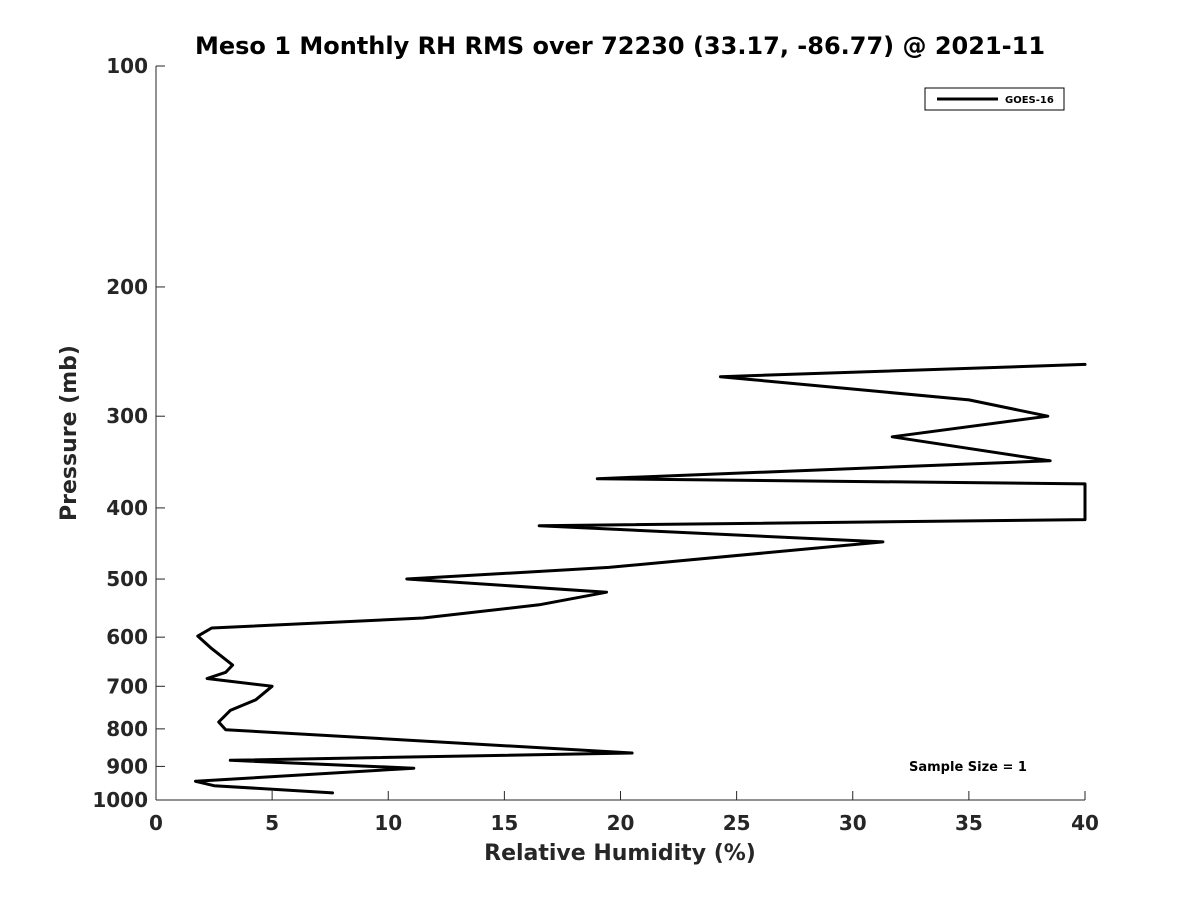 The width and height of the screenshot is (1200, 900). What do you see at coordinates (969, 823) in the screenshot?
I see `x-tick-label: 35` at bounding box center [969, 823].